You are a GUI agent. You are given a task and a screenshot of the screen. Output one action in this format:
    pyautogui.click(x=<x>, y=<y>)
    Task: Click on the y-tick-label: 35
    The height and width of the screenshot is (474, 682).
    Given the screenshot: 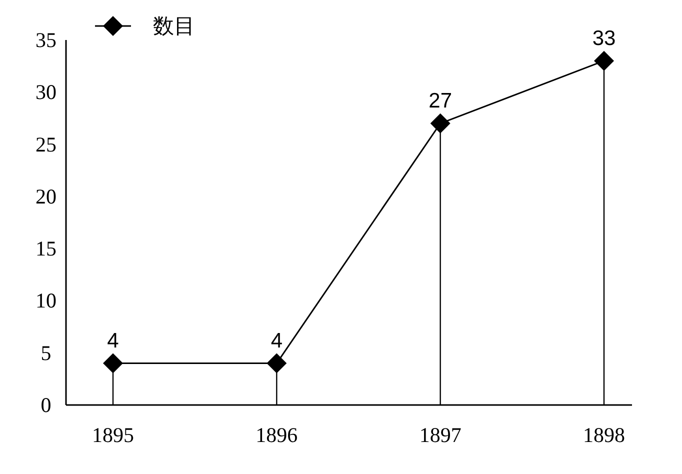 What is the action you would take?
    pyautogui.click(x=46, y=40)
    